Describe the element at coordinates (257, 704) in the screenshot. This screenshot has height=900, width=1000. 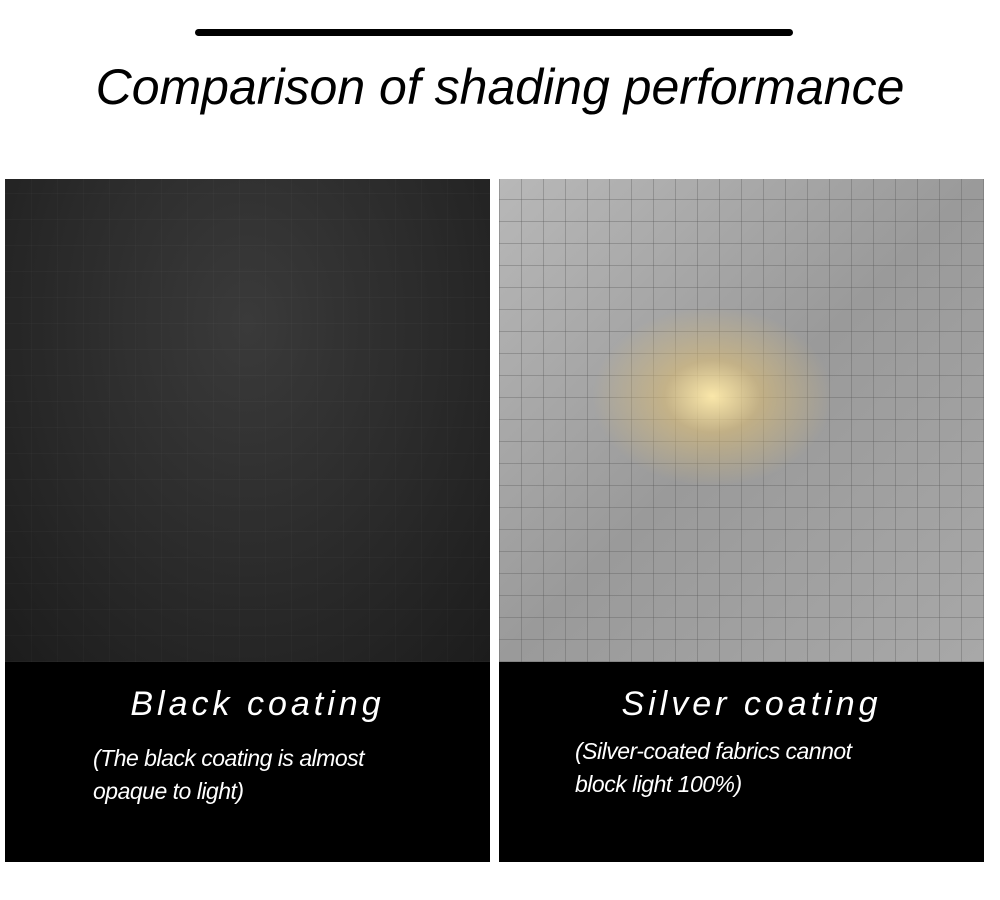
I see `panel-heading: Black coating` at that location.